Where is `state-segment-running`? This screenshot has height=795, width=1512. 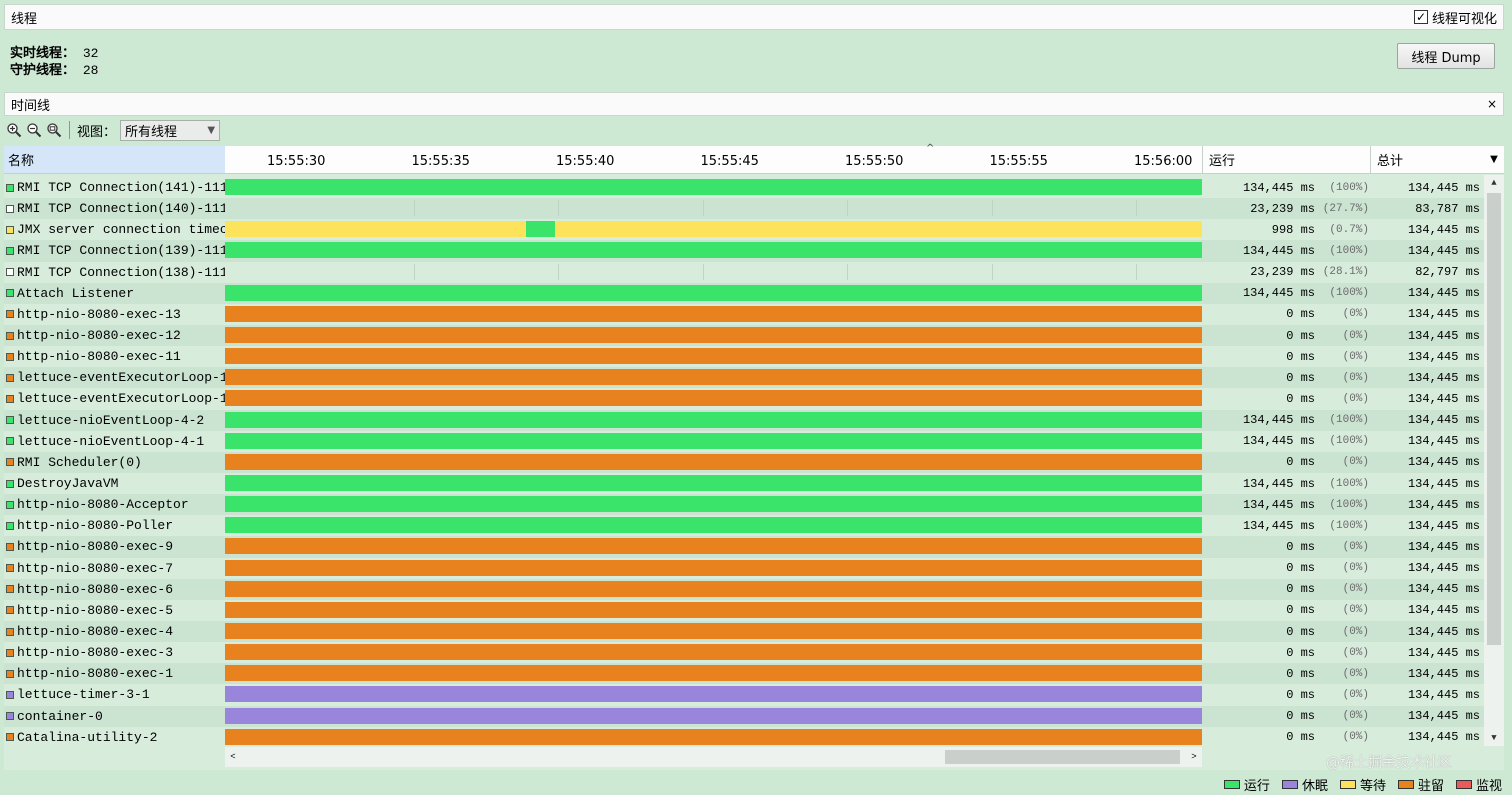 state-segment-running is located at coordinates (540, 229).